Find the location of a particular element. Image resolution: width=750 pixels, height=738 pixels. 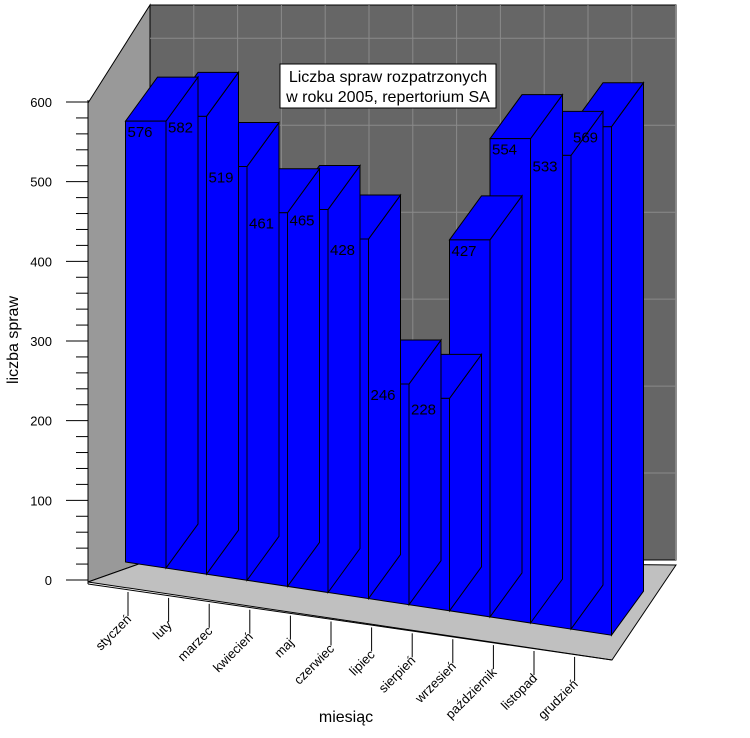

bar-front is located at coordinates (146, 344).